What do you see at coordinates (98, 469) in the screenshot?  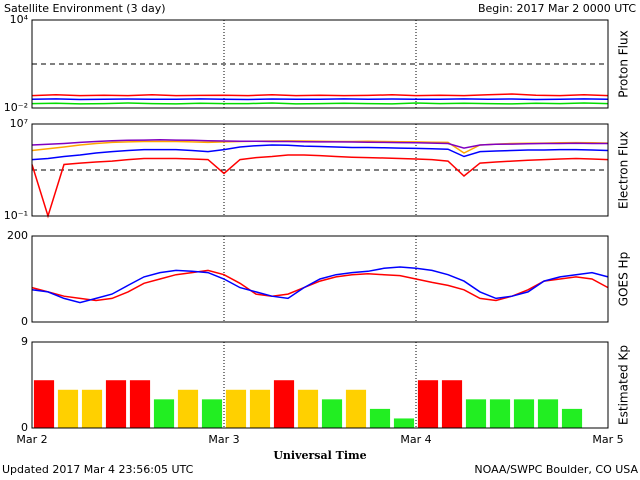 I see `updated: Updated 2017 Mar 4 23:56:05 UTC` at bounding box center [98, 469].